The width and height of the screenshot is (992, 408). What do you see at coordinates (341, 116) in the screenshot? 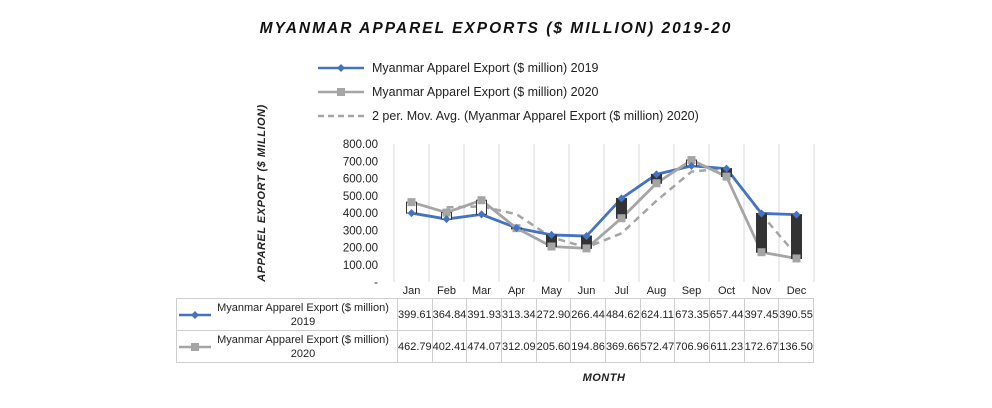
I see `legend-swatch-moving-average` at bounding box center [341, 116].